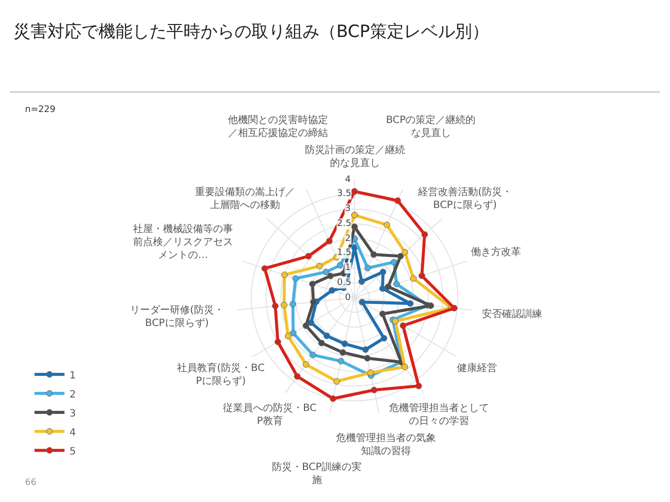  What do you see at coordinates (40, 110) in the screenshot?
I see `chart-subtitle: n=229` at bounding box center [40, 110].